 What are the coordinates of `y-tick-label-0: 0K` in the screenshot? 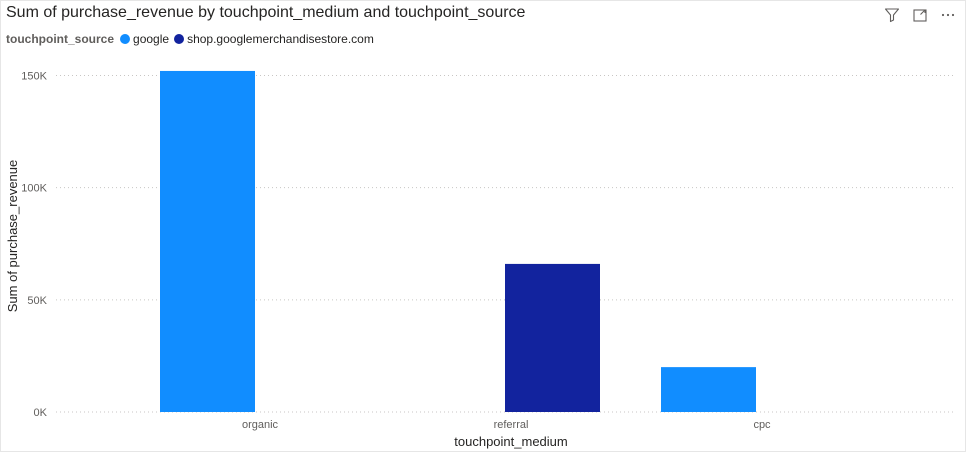 It's located at (41, 413).